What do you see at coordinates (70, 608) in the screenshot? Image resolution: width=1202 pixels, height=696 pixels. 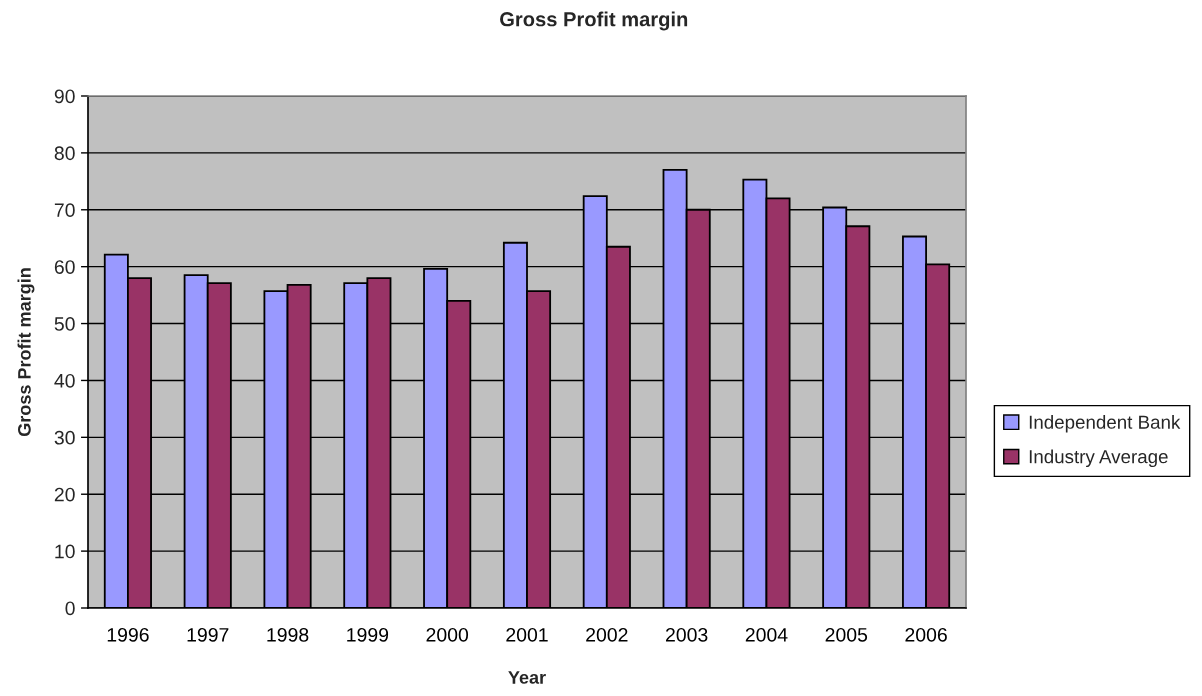 I see `y-tick-label: 0` at bounding box center [70, 608].